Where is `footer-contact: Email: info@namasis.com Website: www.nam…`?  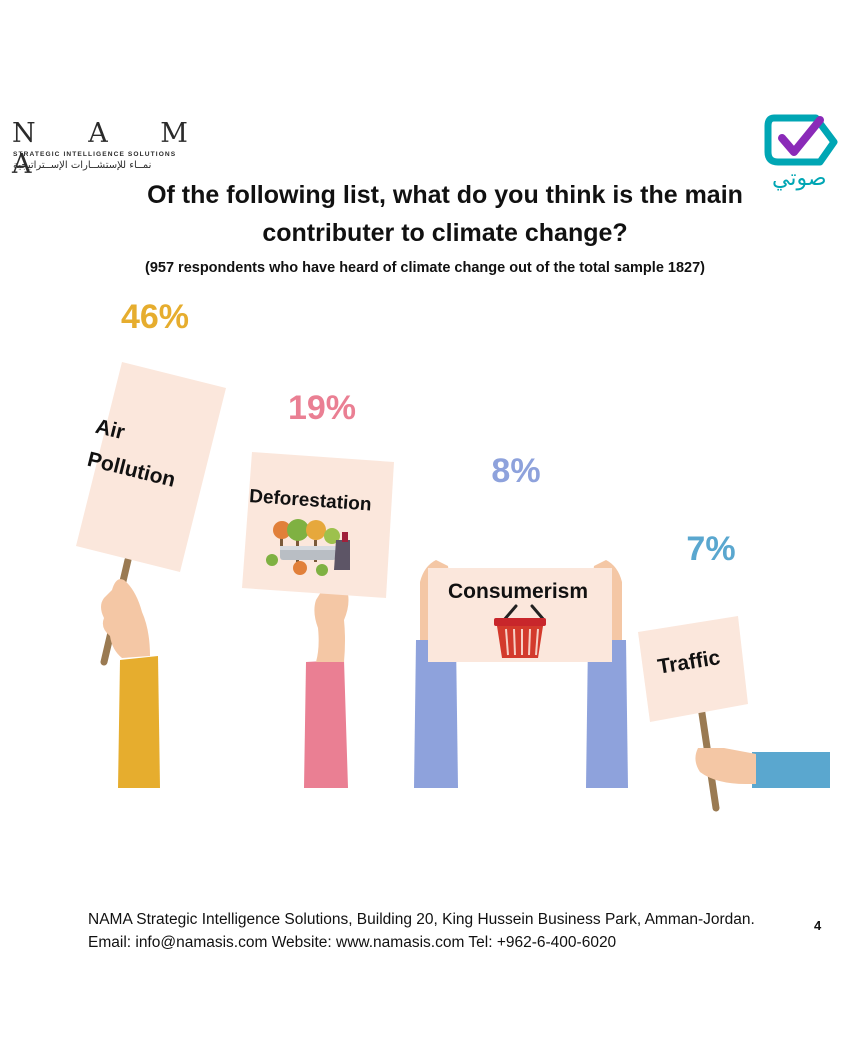
footer-contact: Email: info@namasis.com Website: www.nam… is located at coordinates (352, 942).